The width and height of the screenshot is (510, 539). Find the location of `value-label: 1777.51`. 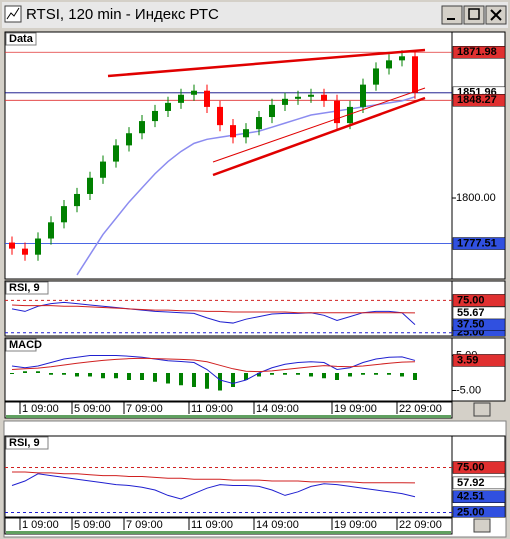

value-label: 1777.51 is located at coordinates (477, 243).